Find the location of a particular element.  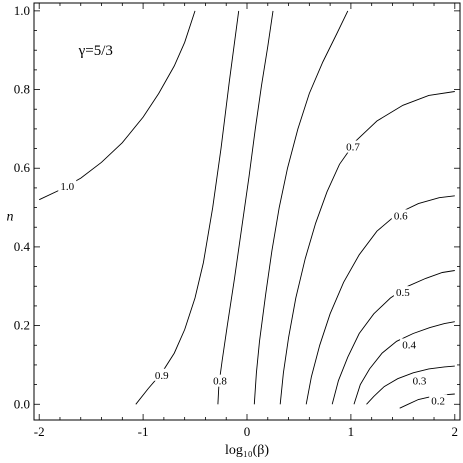

y-tick-label: 0.0 is located at coordinates (22, 403).